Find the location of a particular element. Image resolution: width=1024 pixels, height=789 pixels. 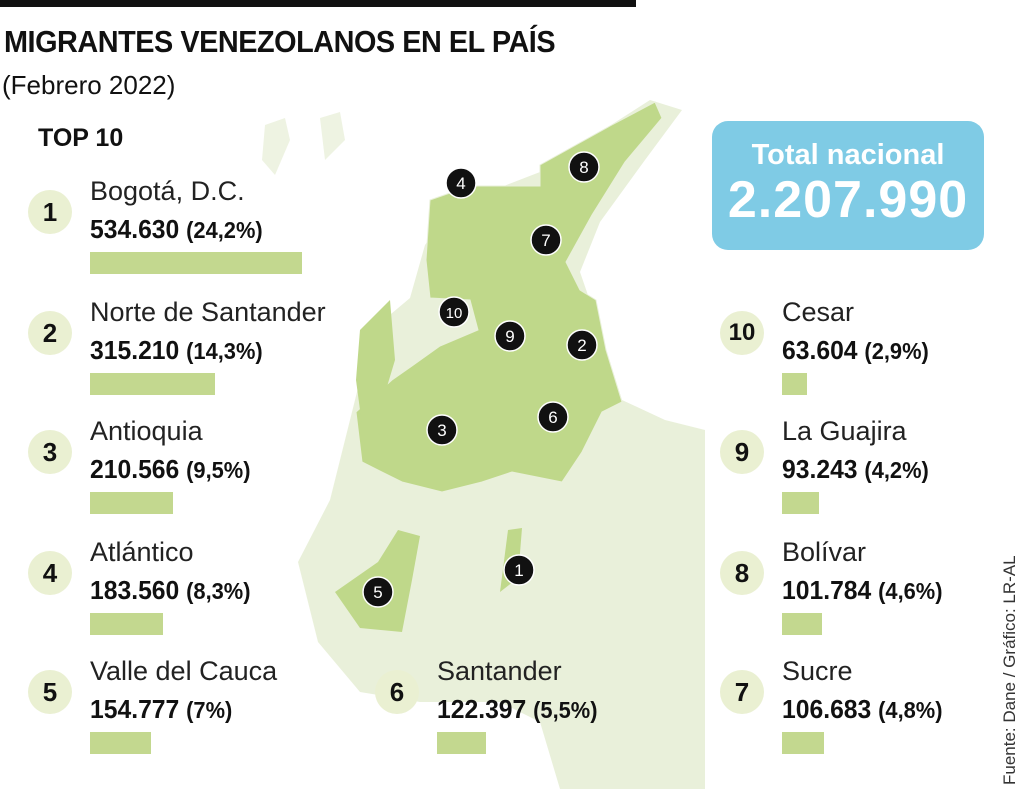

map-marker: 9 is located at coordinates (510, 336).